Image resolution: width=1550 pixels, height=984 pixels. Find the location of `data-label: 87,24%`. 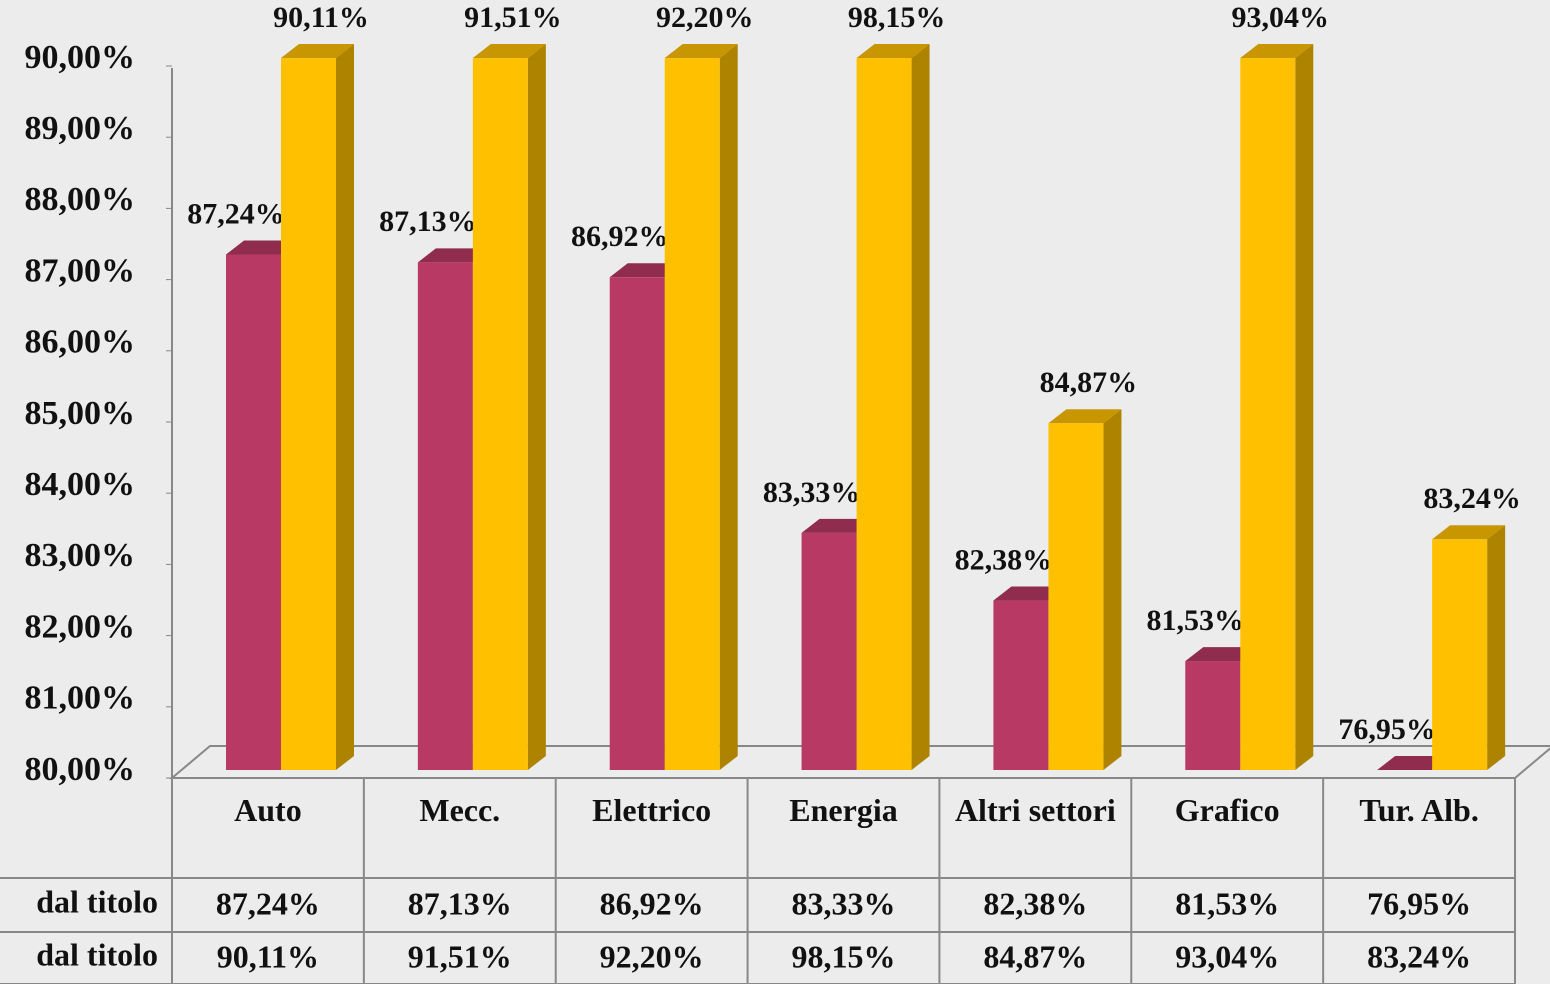

data-label: 87,24% is located at coordinates (236, 213).